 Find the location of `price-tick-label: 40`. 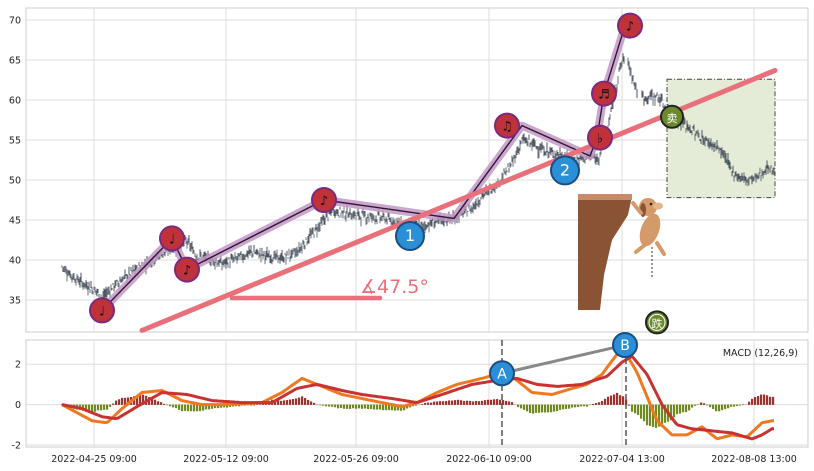

price-tick-label: 40 is located at coordinates (15, 261).